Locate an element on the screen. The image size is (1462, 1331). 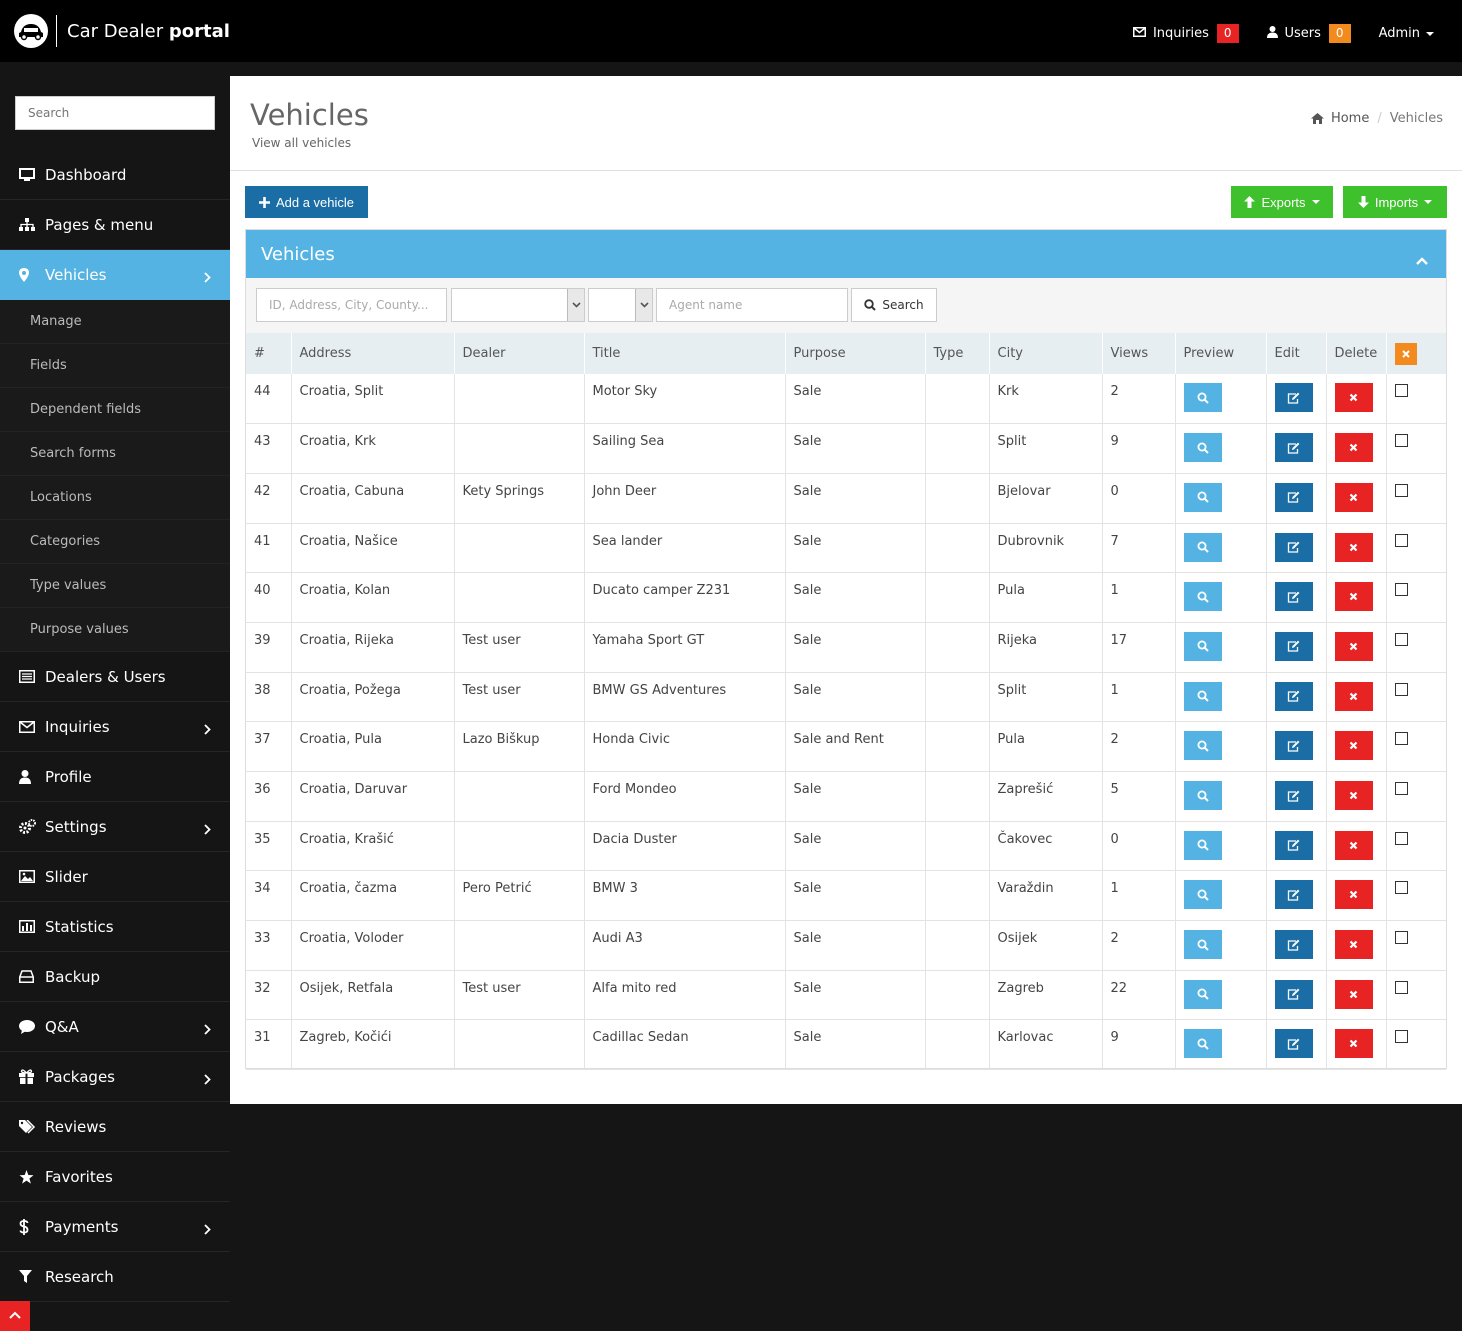
sidebar-item-reviews: Reviews is located at coordinates (115, 1127).